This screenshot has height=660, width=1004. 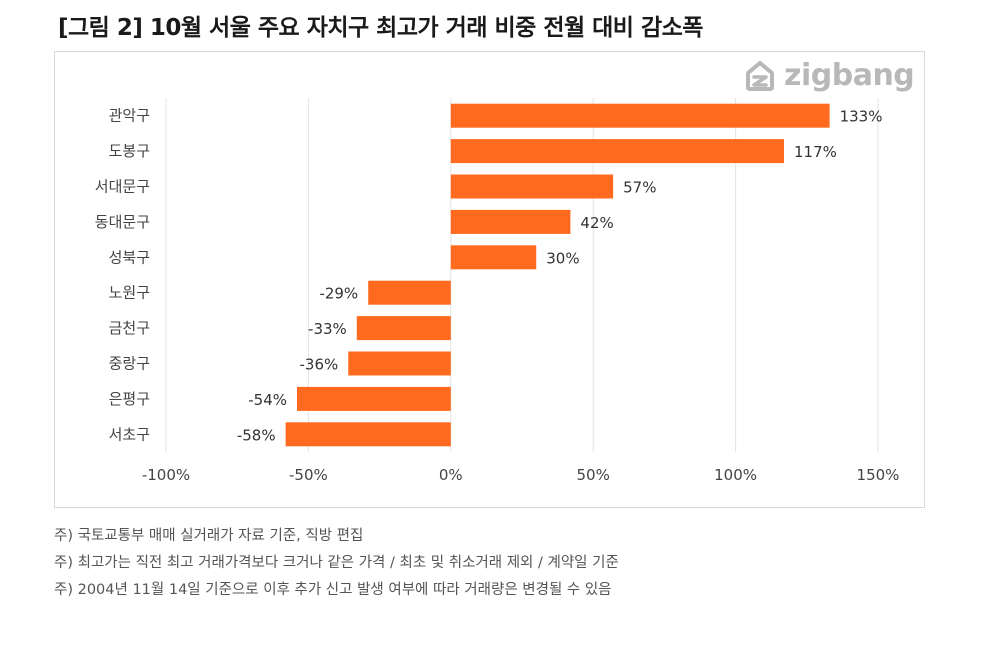 What do you see at coordinates (596, 223) in the screenshot?
I see `value-label: 42%` at bounding box center [596, 223].